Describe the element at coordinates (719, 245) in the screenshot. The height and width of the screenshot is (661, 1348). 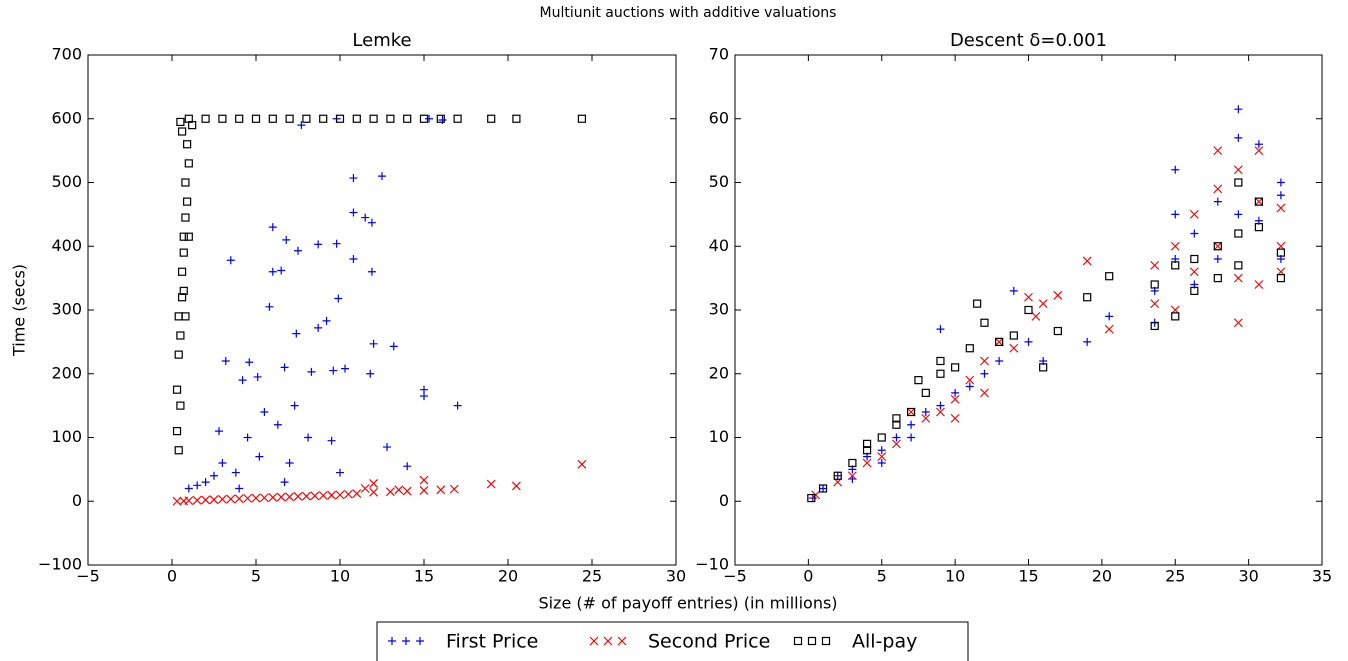
I see `y-tick-label: 40` at that location.